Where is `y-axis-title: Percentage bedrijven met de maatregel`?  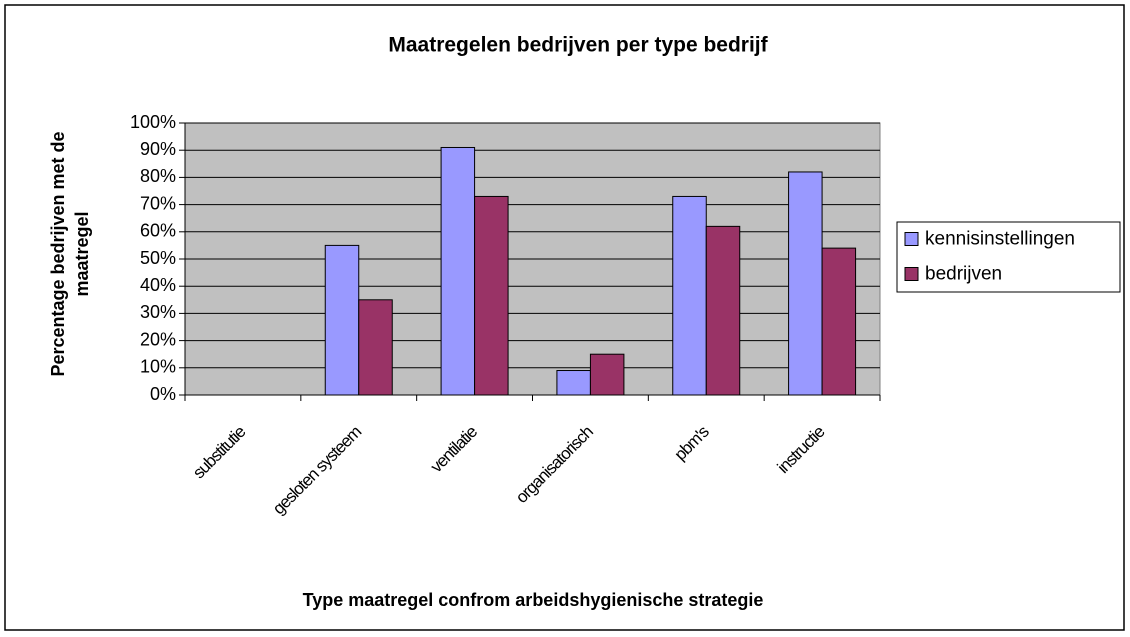 y-axis-title: Percentage bedrijven met de maatregel is located at coordinates (70, 254).